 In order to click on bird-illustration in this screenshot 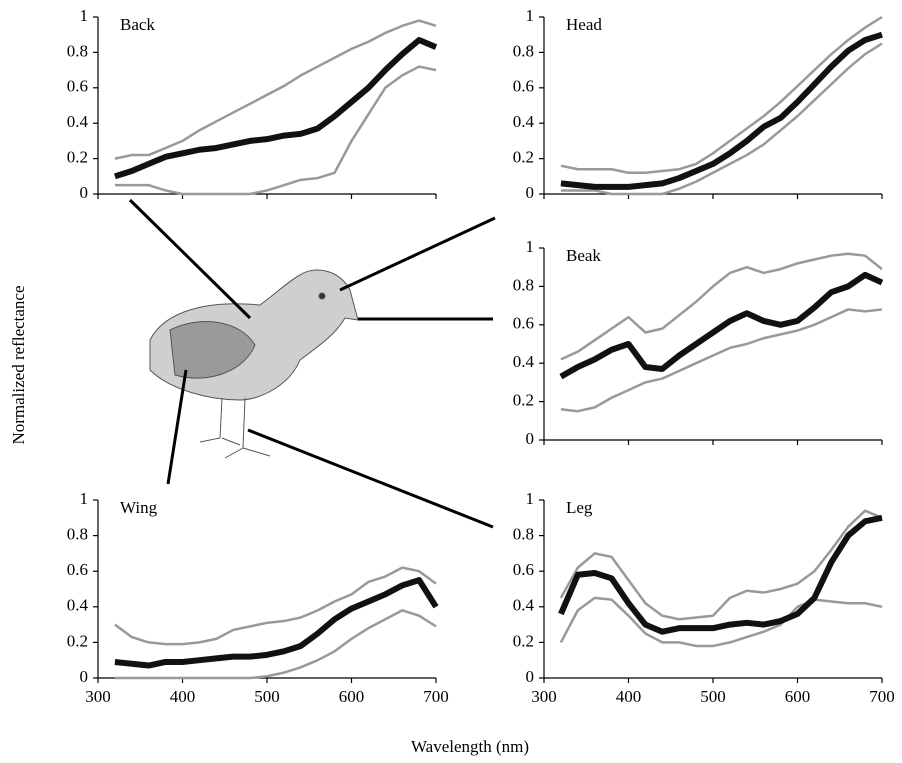, I will do `click(254, 364)`.